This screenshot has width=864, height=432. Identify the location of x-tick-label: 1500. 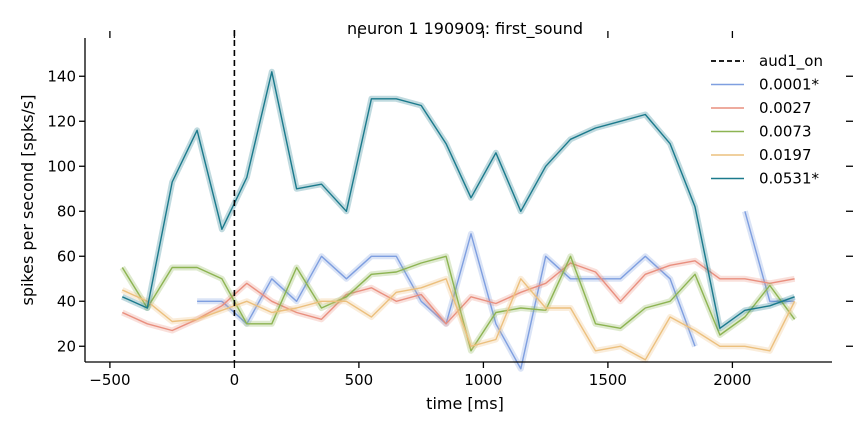
(608, 380).